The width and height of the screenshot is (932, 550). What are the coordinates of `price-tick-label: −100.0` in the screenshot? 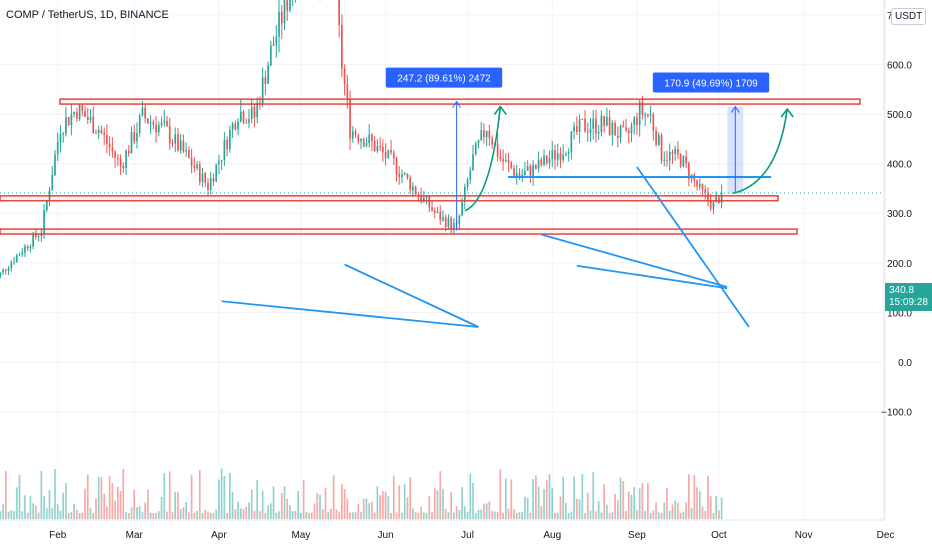 It's located at (896, 413).